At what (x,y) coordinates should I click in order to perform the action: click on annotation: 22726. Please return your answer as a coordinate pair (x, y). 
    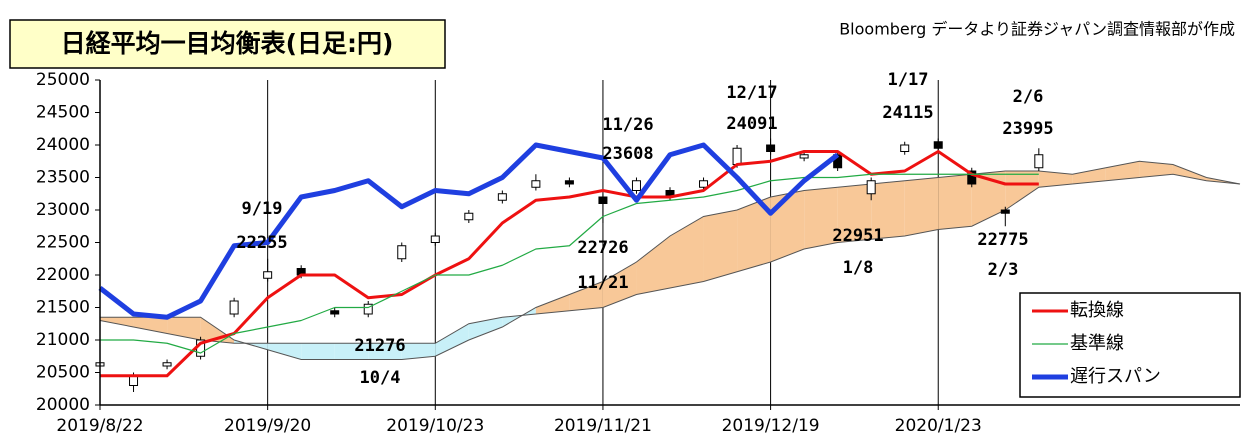
    Looking at the image, I should click on (602, 248).